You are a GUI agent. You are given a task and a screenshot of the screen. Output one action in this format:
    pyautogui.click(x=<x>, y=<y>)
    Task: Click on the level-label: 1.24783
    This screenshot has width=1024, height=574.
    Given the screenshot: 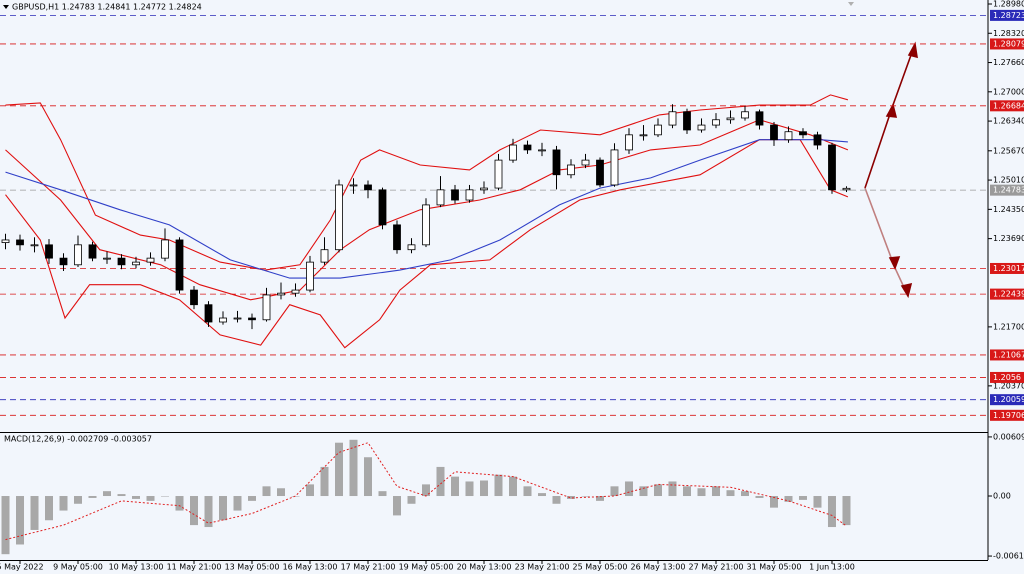 What is the action you would take?
    pyautogui.click(x=1008, y=190)
    